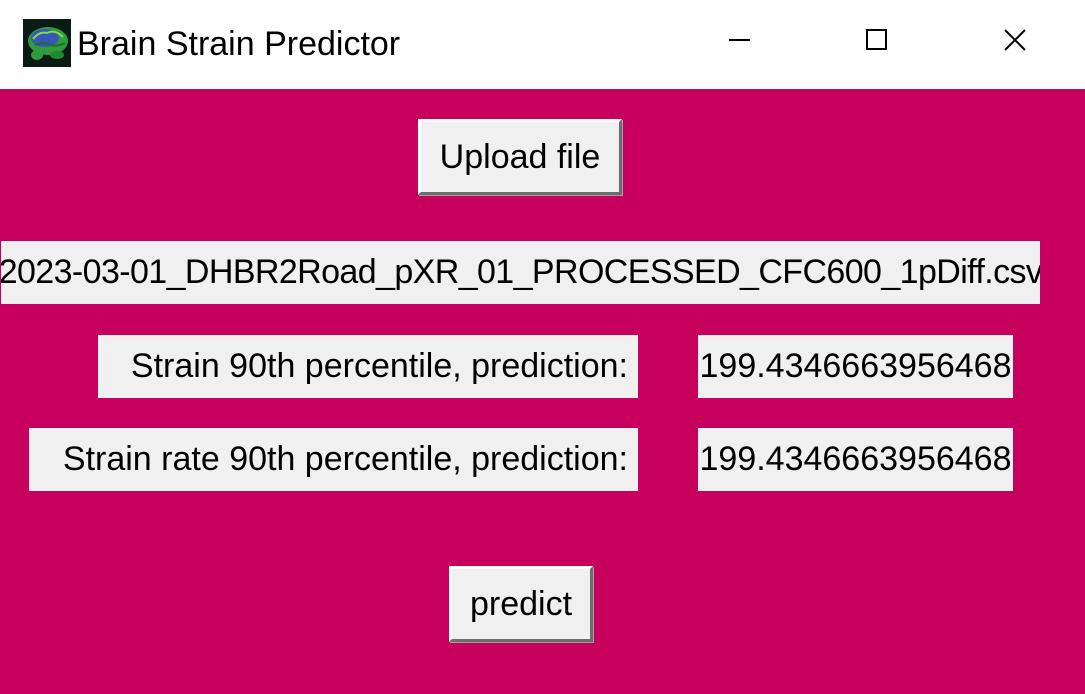  I want to click on upload-file-button: Upload file, so click(520, 157).